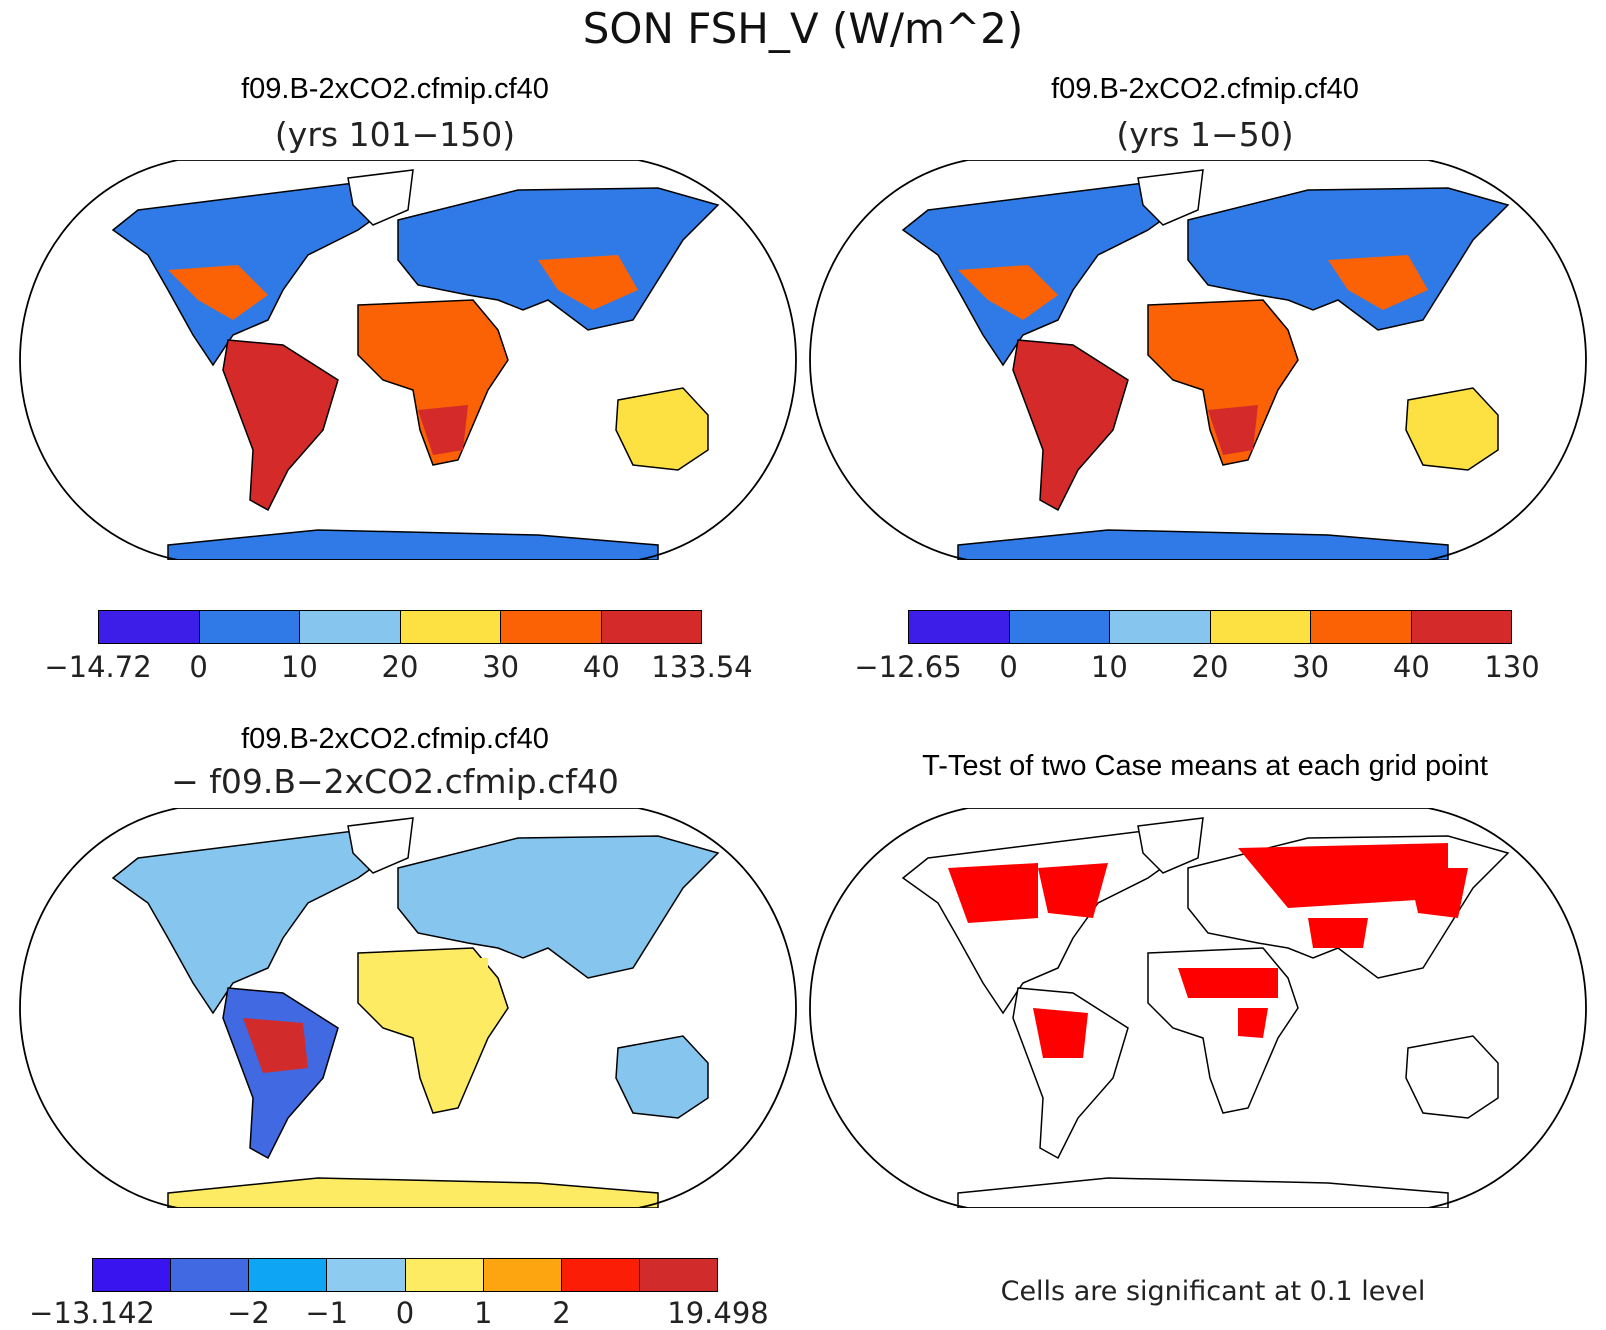 The height and width of the screenshot is (1330, 1606). Describe the element at coordinates (327, 1313) in the screenshot. I see `colorbar-tick-label: −1` at that location.